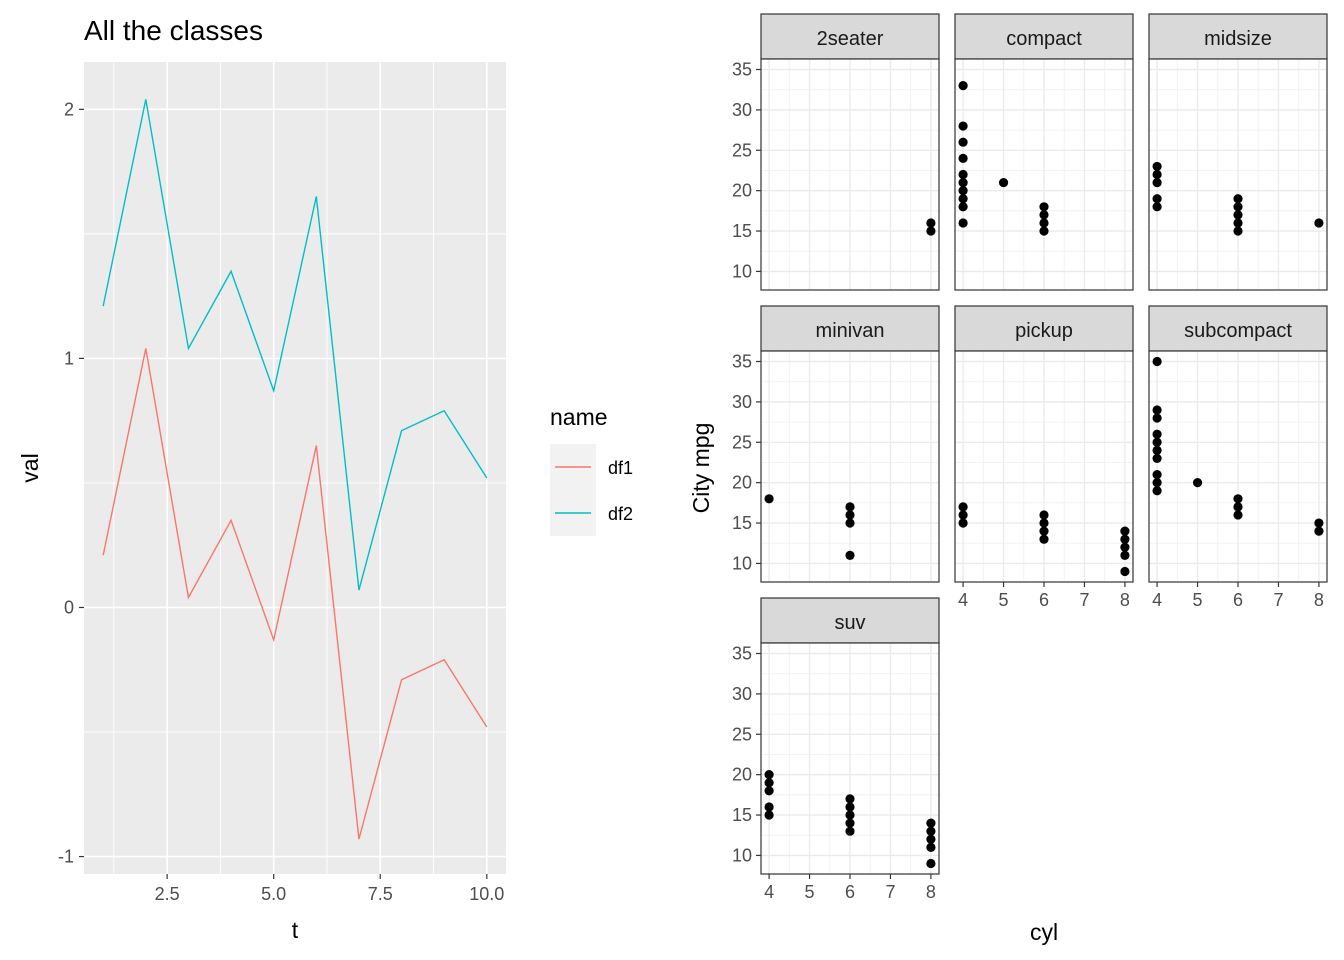  Describe the element at coordinates (1238, 39) in the screenshot. I see `facet-strip-label: midsize` at that location.